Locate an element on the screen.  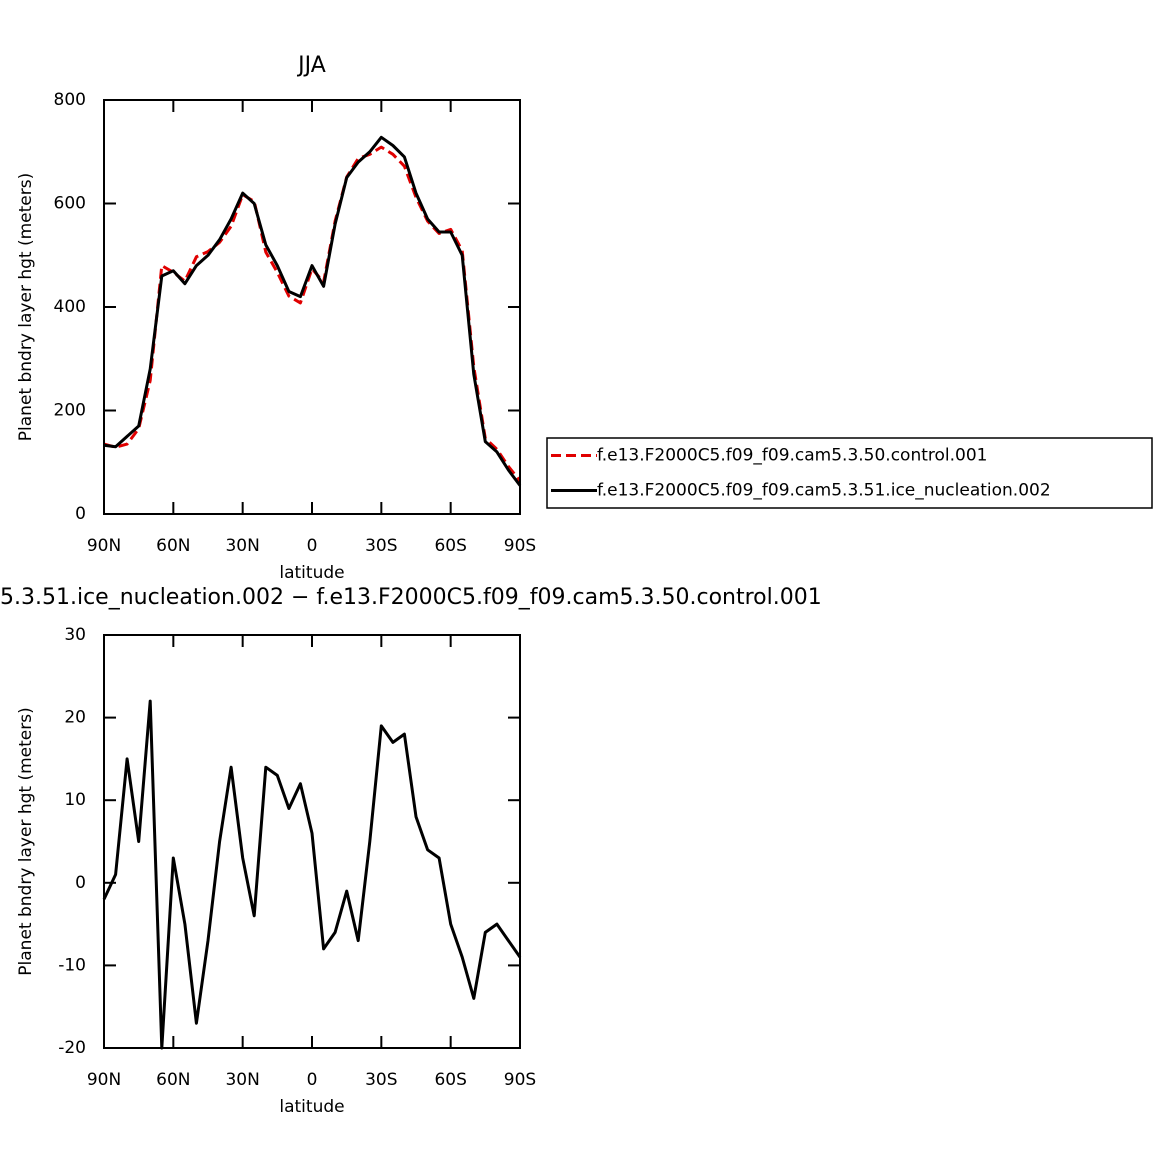
legend-box is located at coordinates (849, 473).